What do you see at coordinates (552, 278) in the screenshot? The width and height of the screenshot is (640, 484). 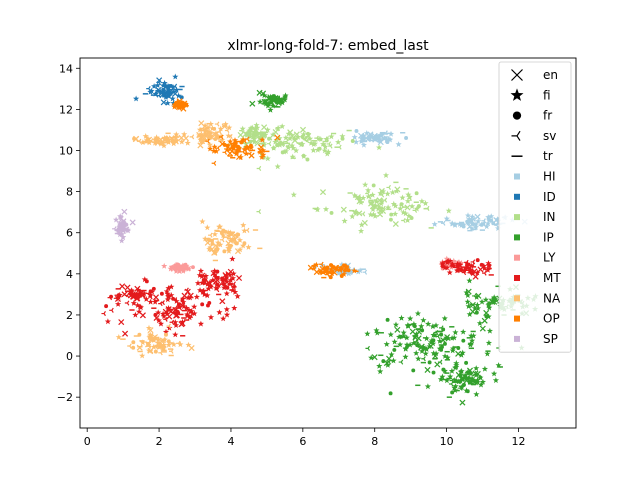 I see `legend-label: MT` at bounding box center [552, 278].